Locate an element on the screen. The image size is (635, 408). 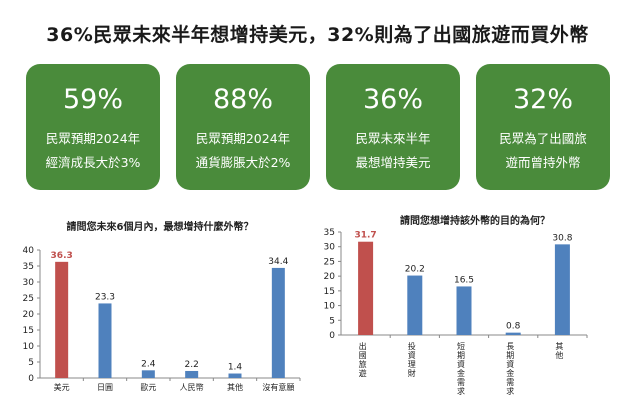
category-label: 人民幣 is located at coordinates (192, 387).